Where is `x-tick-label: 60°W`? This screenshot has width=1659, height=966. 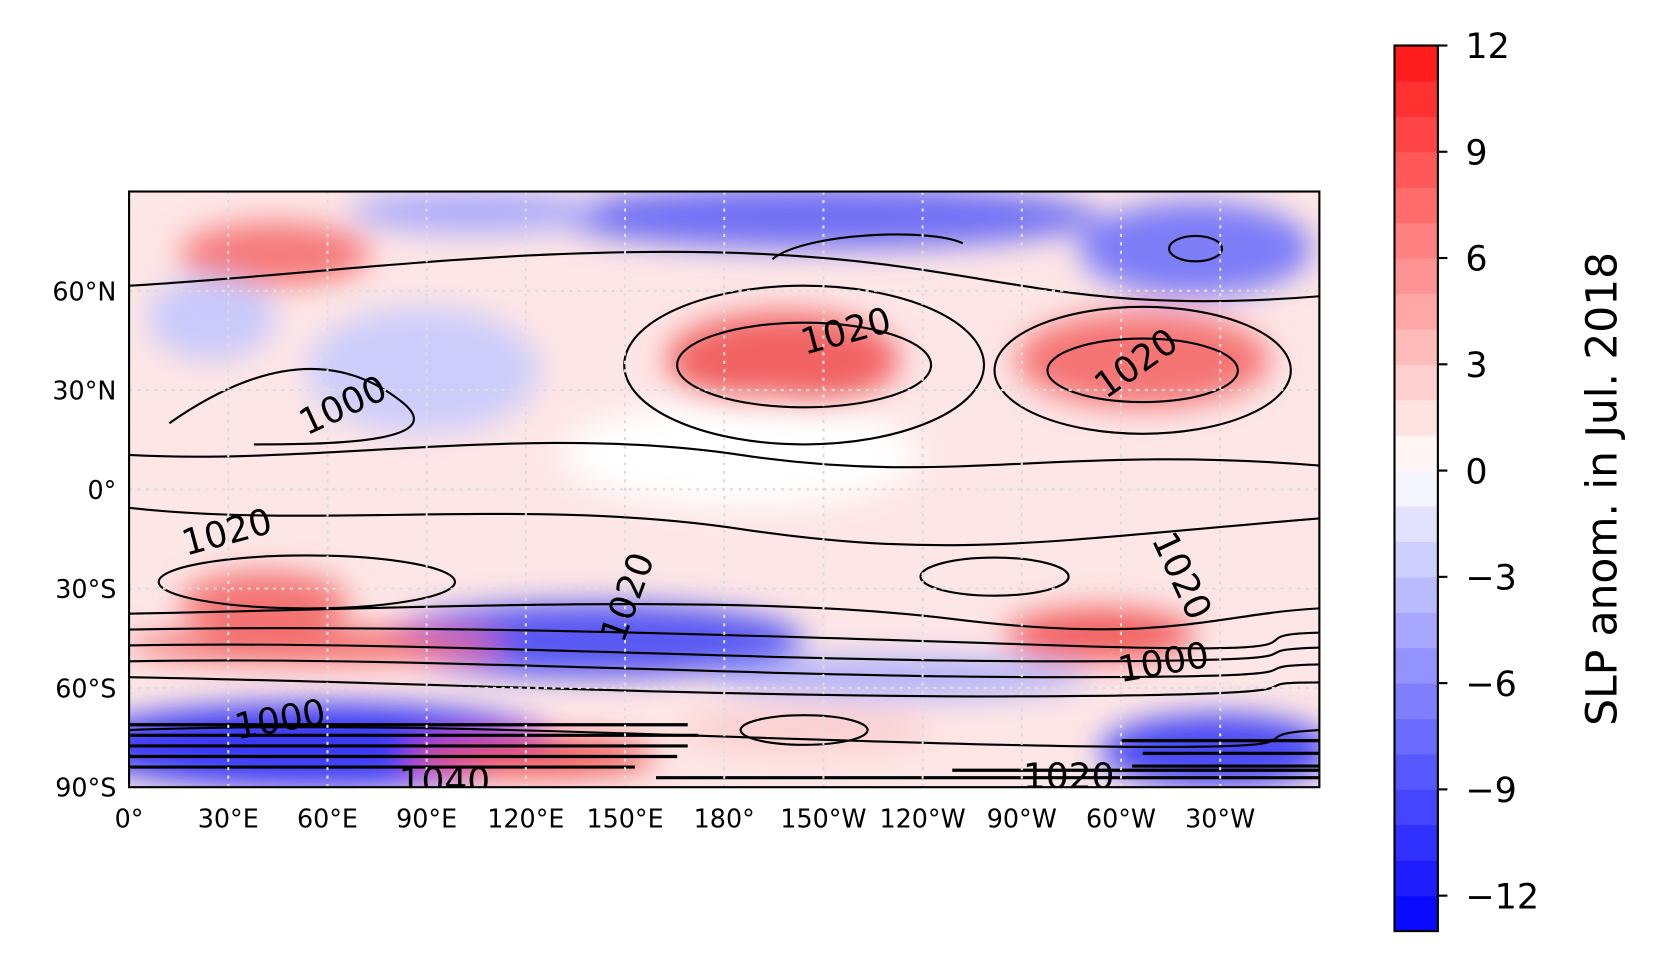
x-tick-label: 60°W is located at coordinates (1121, 818).